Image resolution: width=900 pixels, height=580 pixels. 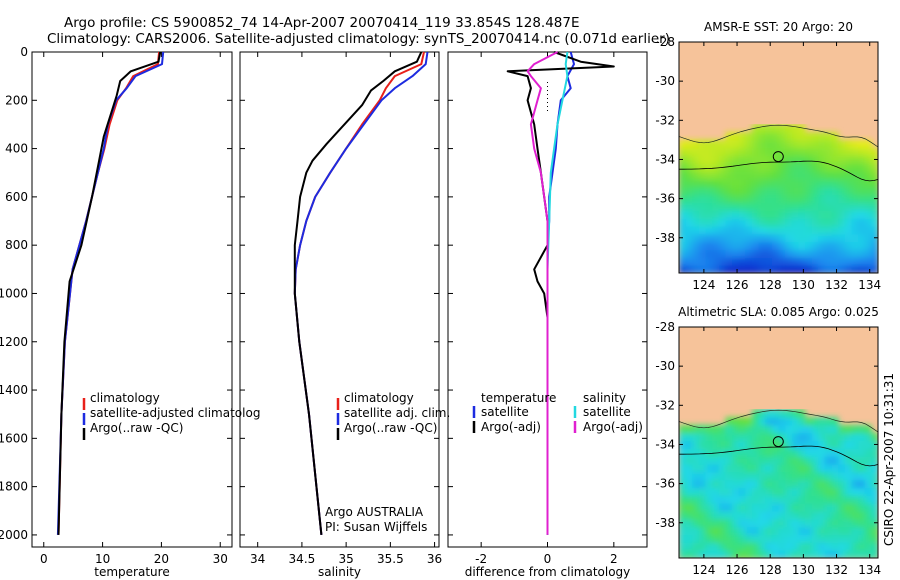 I want to click on x-axis-label: salinity, so click(x=339, y=572).